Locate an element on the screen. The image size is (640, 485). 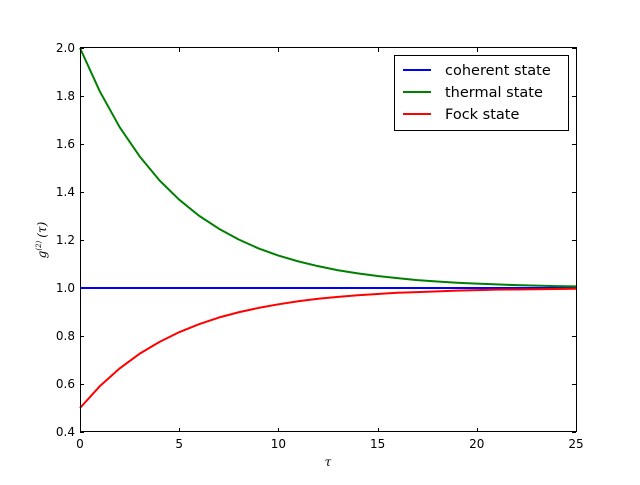
y-tick-label: 0.4 is located at coordinates (65, 432).